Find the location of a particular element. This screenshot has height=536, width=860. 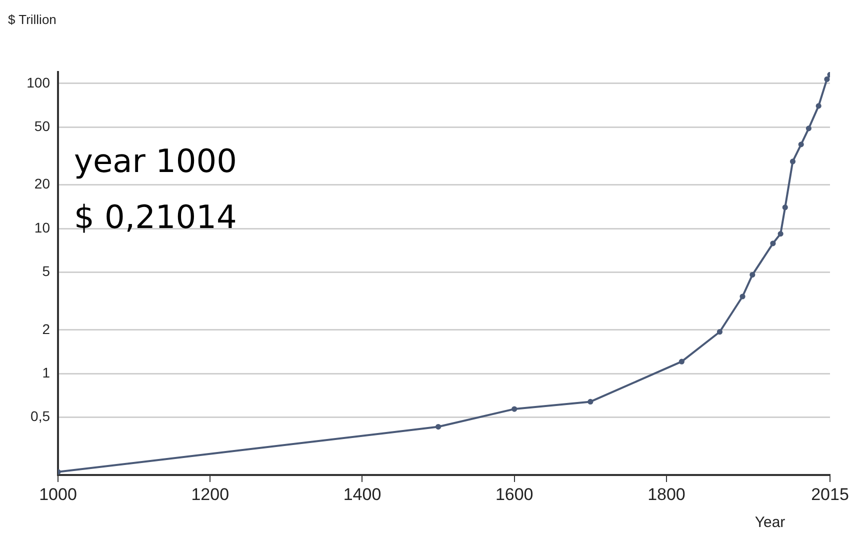

y-tick-label: 100 is located at coordinates (38, 82).